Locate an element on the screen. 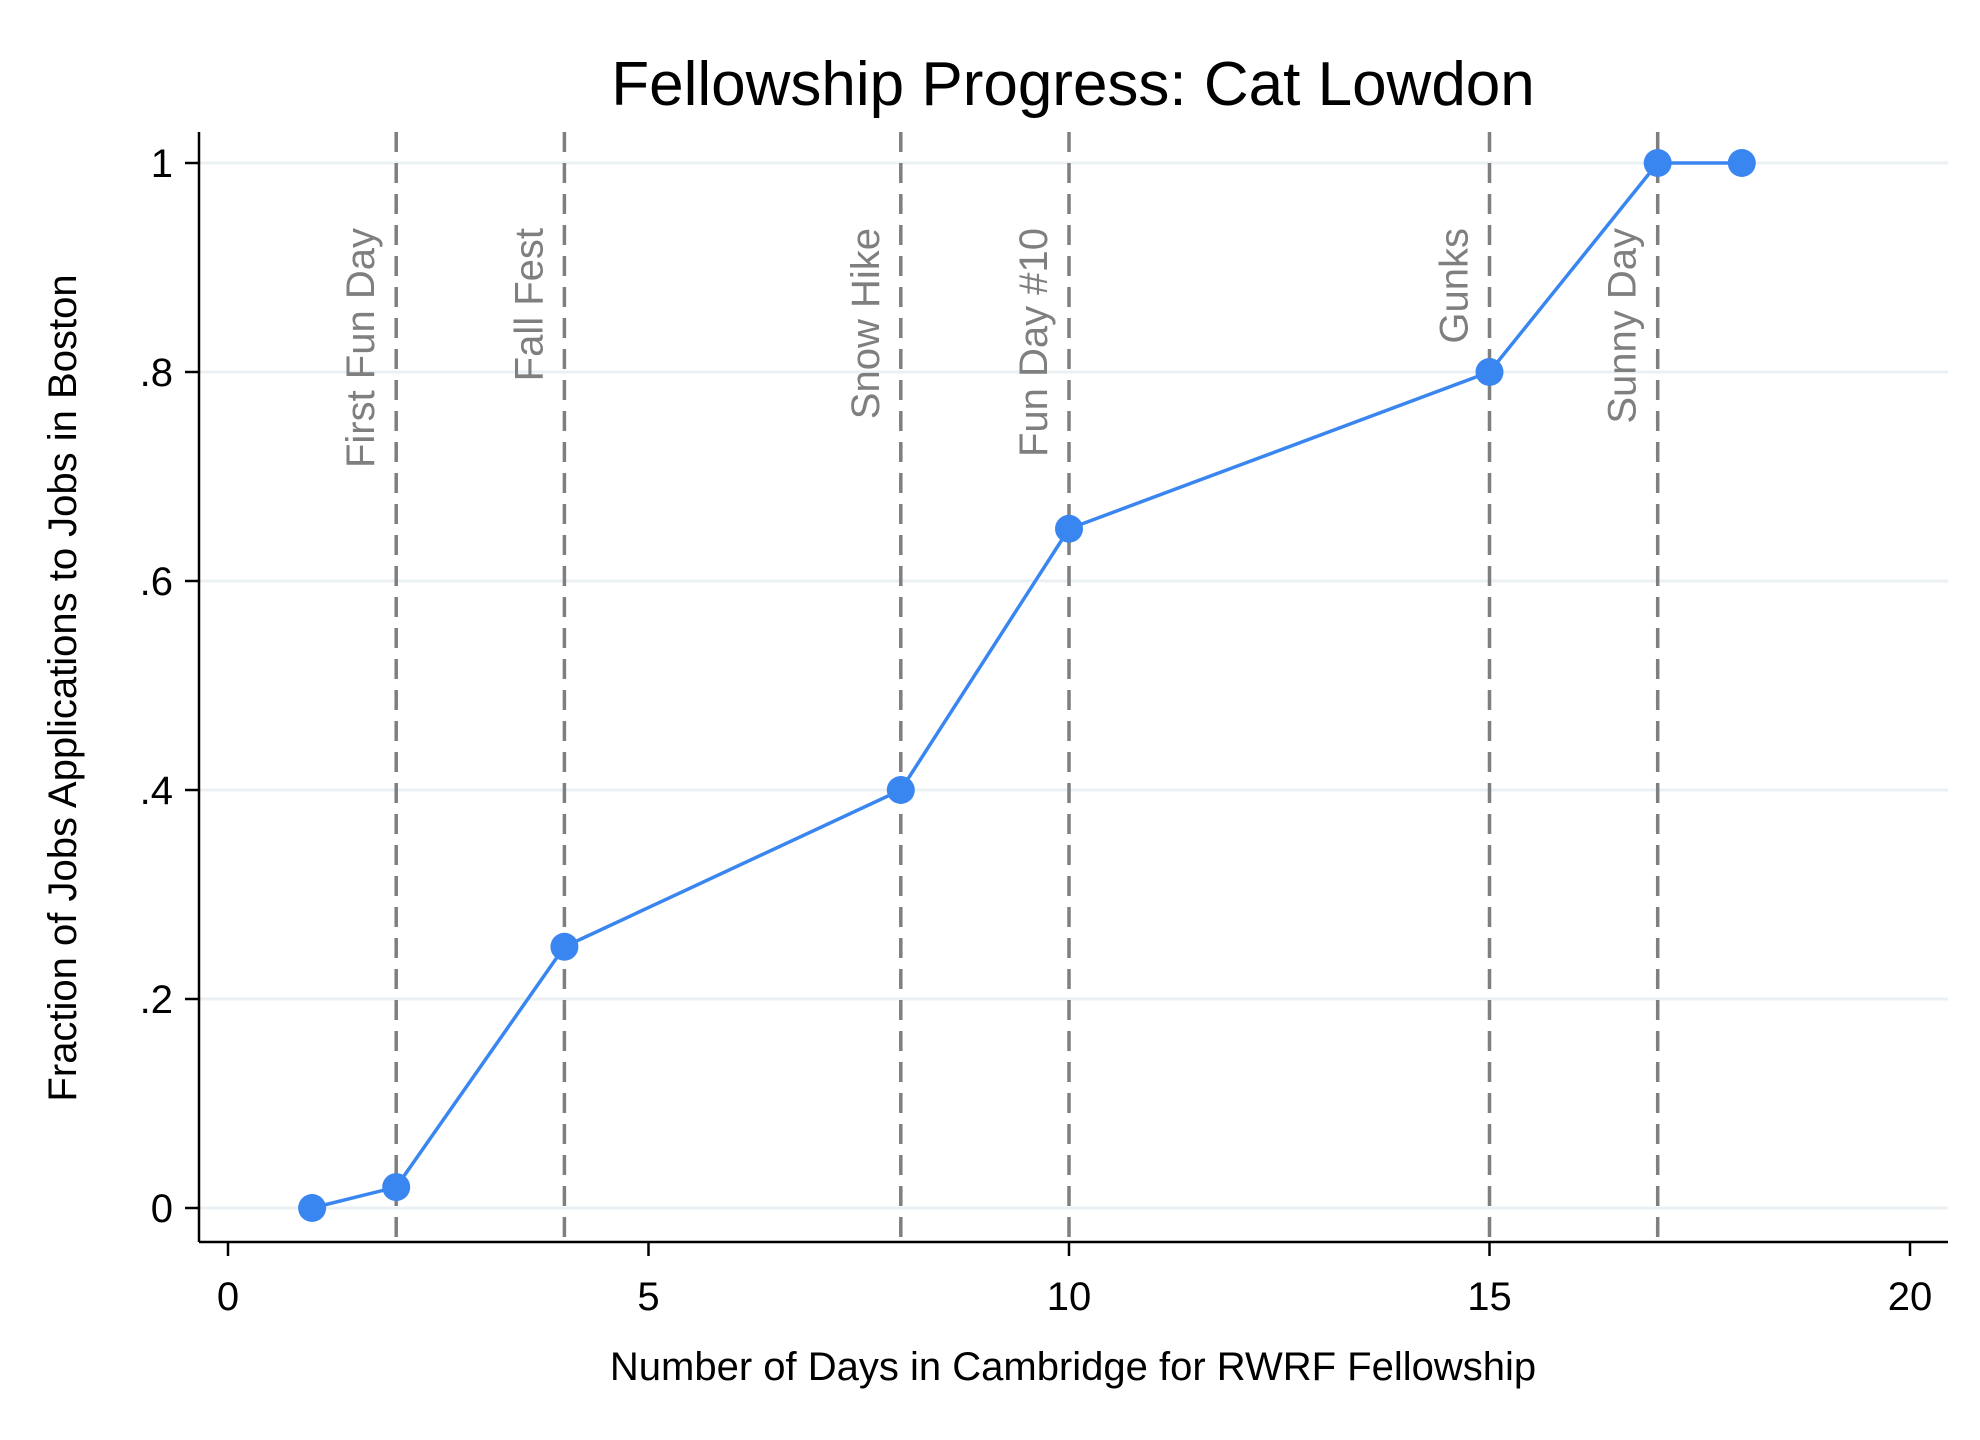  x-tick-label: 0 is located at coordinates (228, 1297).